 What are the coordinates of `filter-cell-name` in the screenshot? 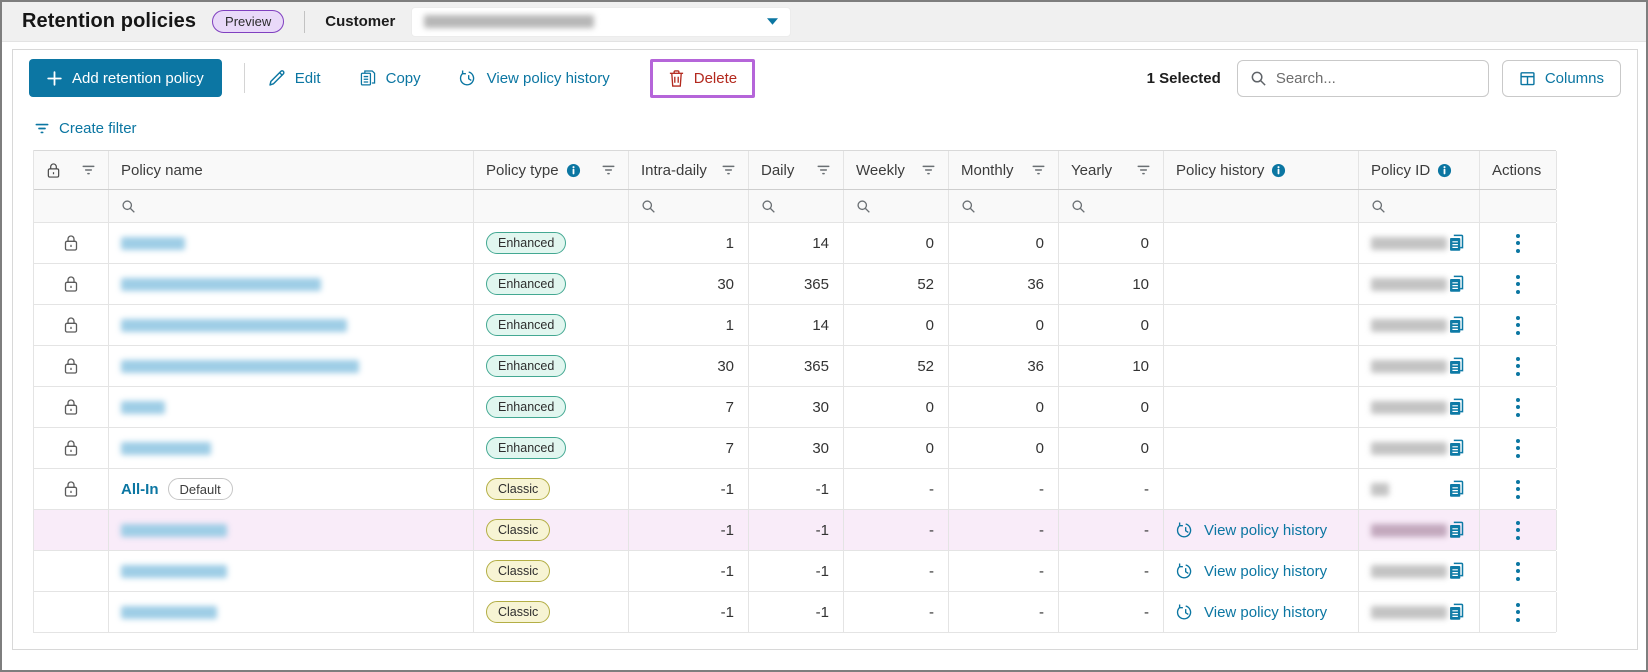 It's located at (291, 206).